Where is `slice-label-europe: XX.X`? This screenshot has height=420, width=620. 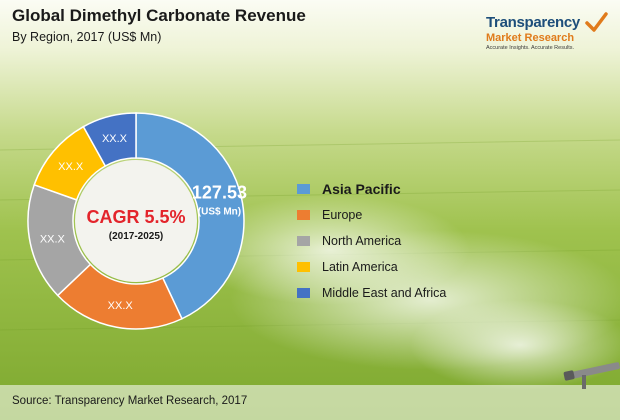
slice-label-europe: XX.X is located at coordinates (121, 306).